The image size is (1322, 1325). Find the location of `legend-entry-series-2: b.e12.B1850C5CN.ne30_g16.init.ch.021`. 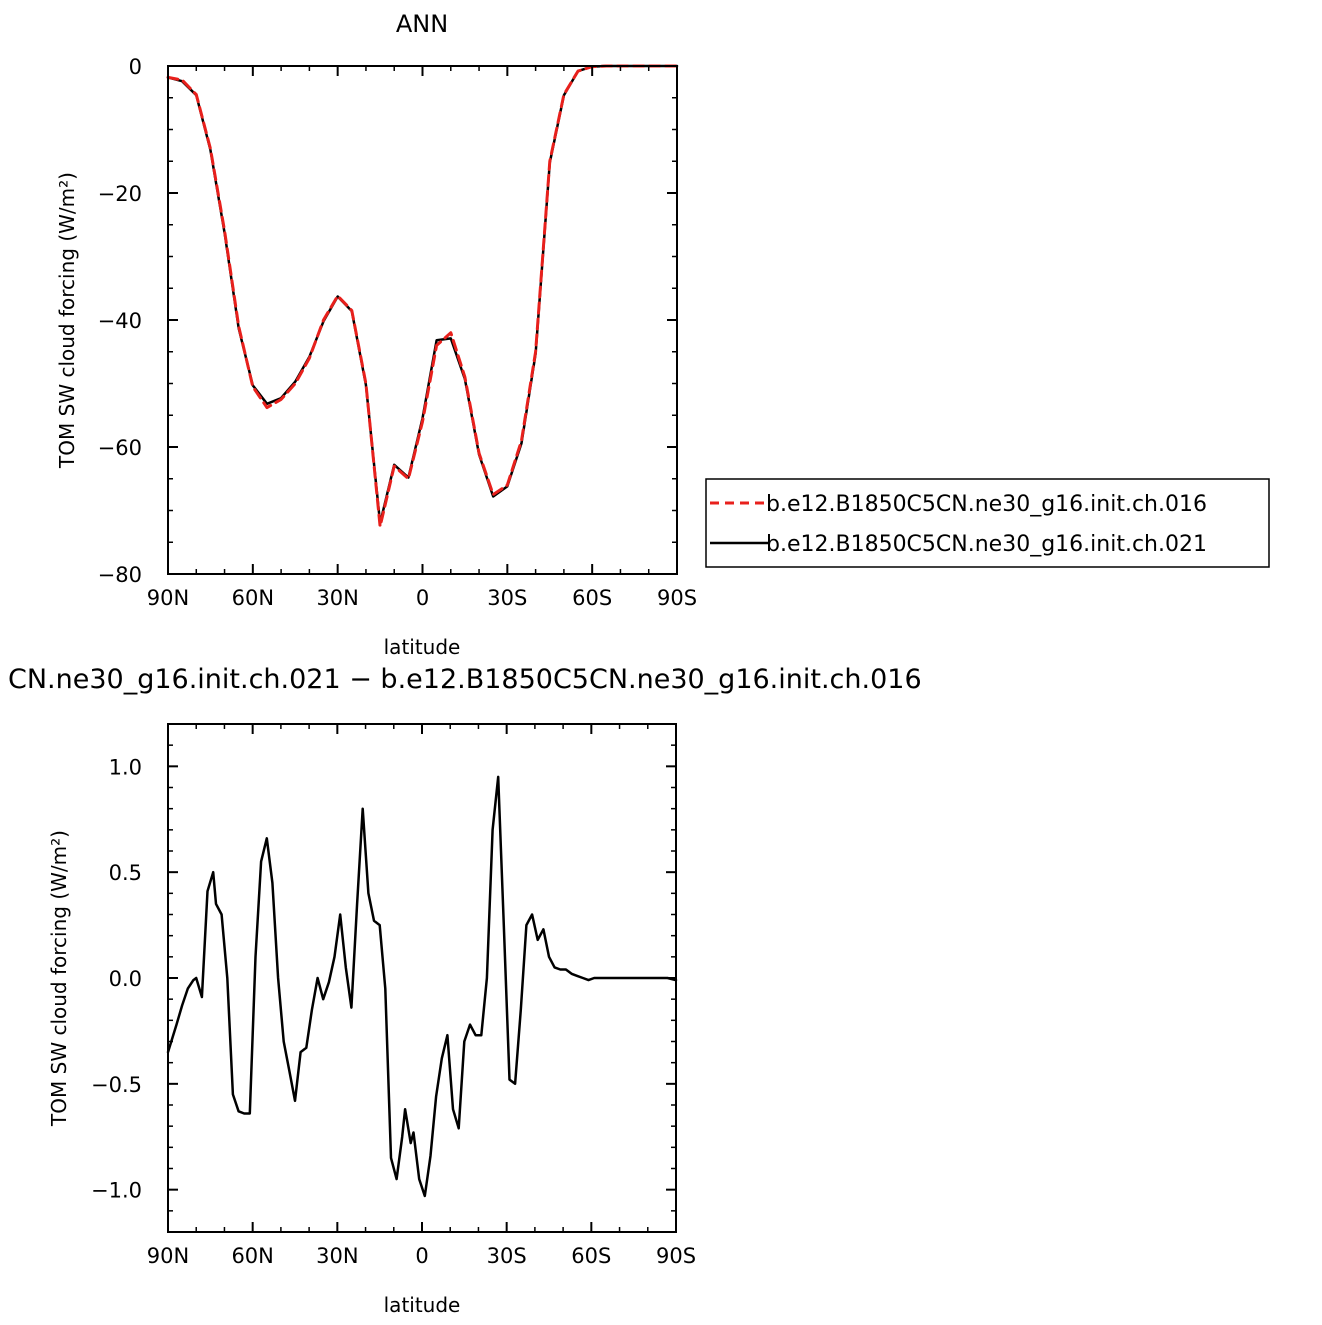

legend-entry-series-2: b.e12.B1850C5CN.ne30_g16.init.ch.021 is located at coordinates (986, 544).